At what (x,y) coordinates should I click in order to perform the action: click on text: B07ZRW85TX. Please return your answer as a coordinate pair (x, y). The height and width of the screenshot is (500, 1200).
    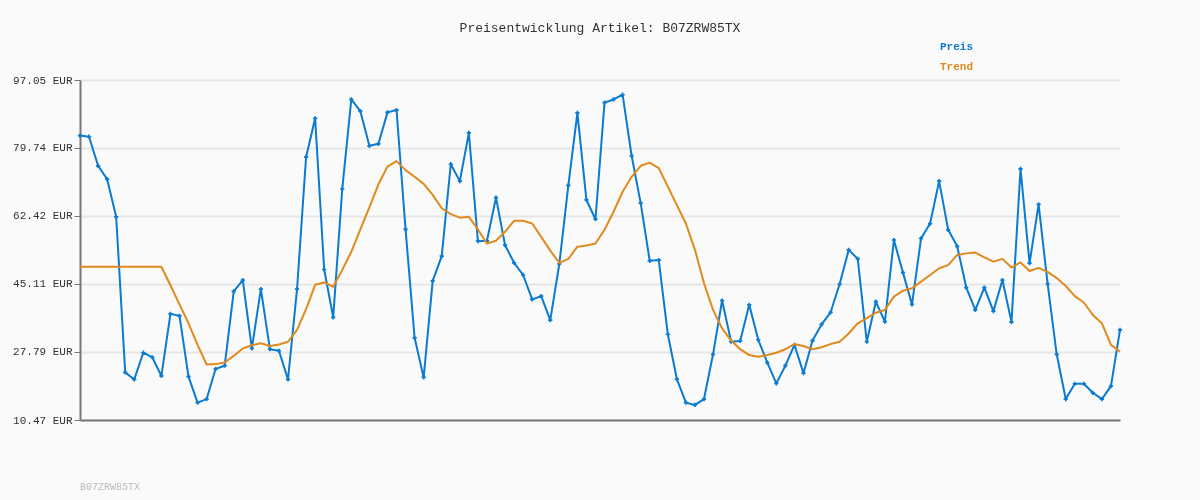
    Looking at the image, I should click on (110, 487).